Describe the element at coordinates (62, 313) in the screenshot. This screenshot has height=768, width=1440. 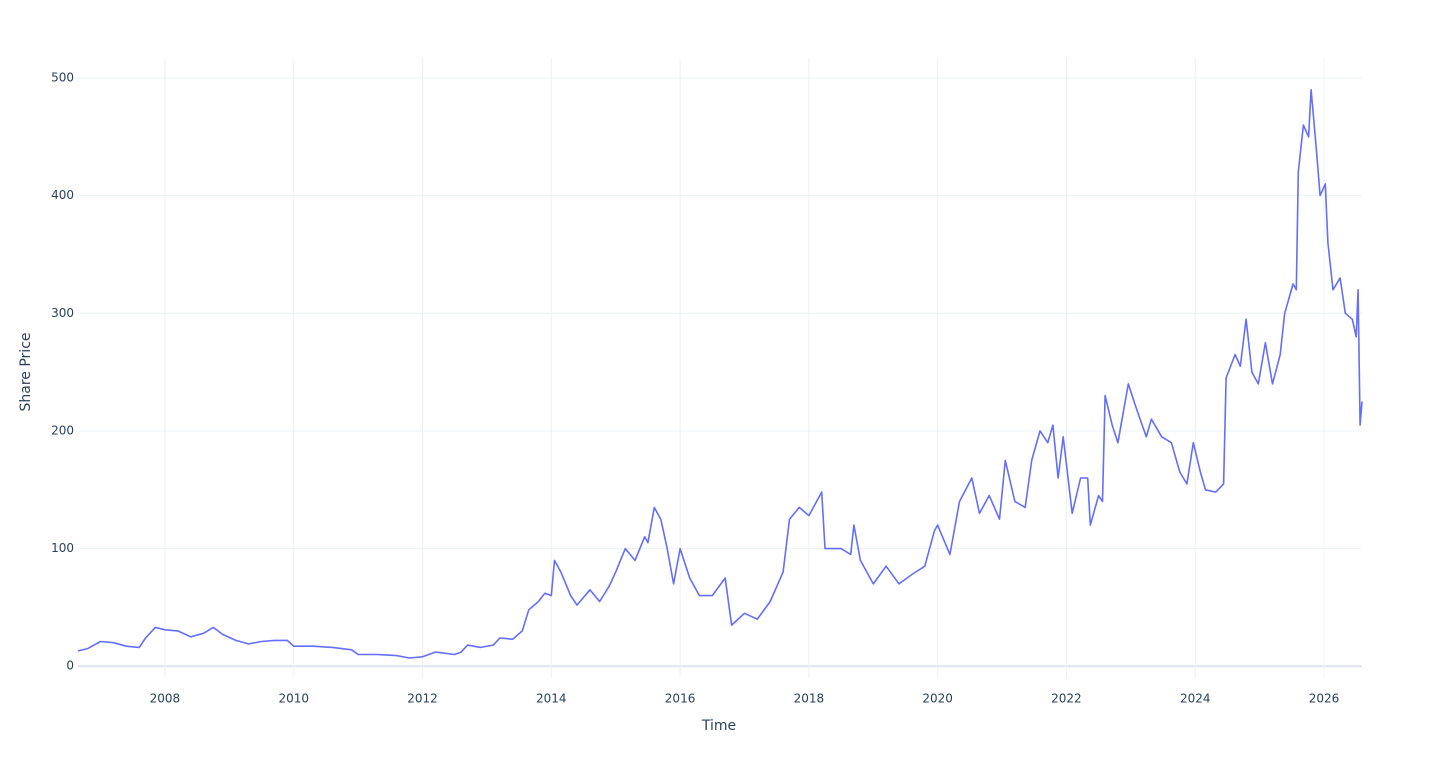
I see `y-tick-label: 300` at that location.